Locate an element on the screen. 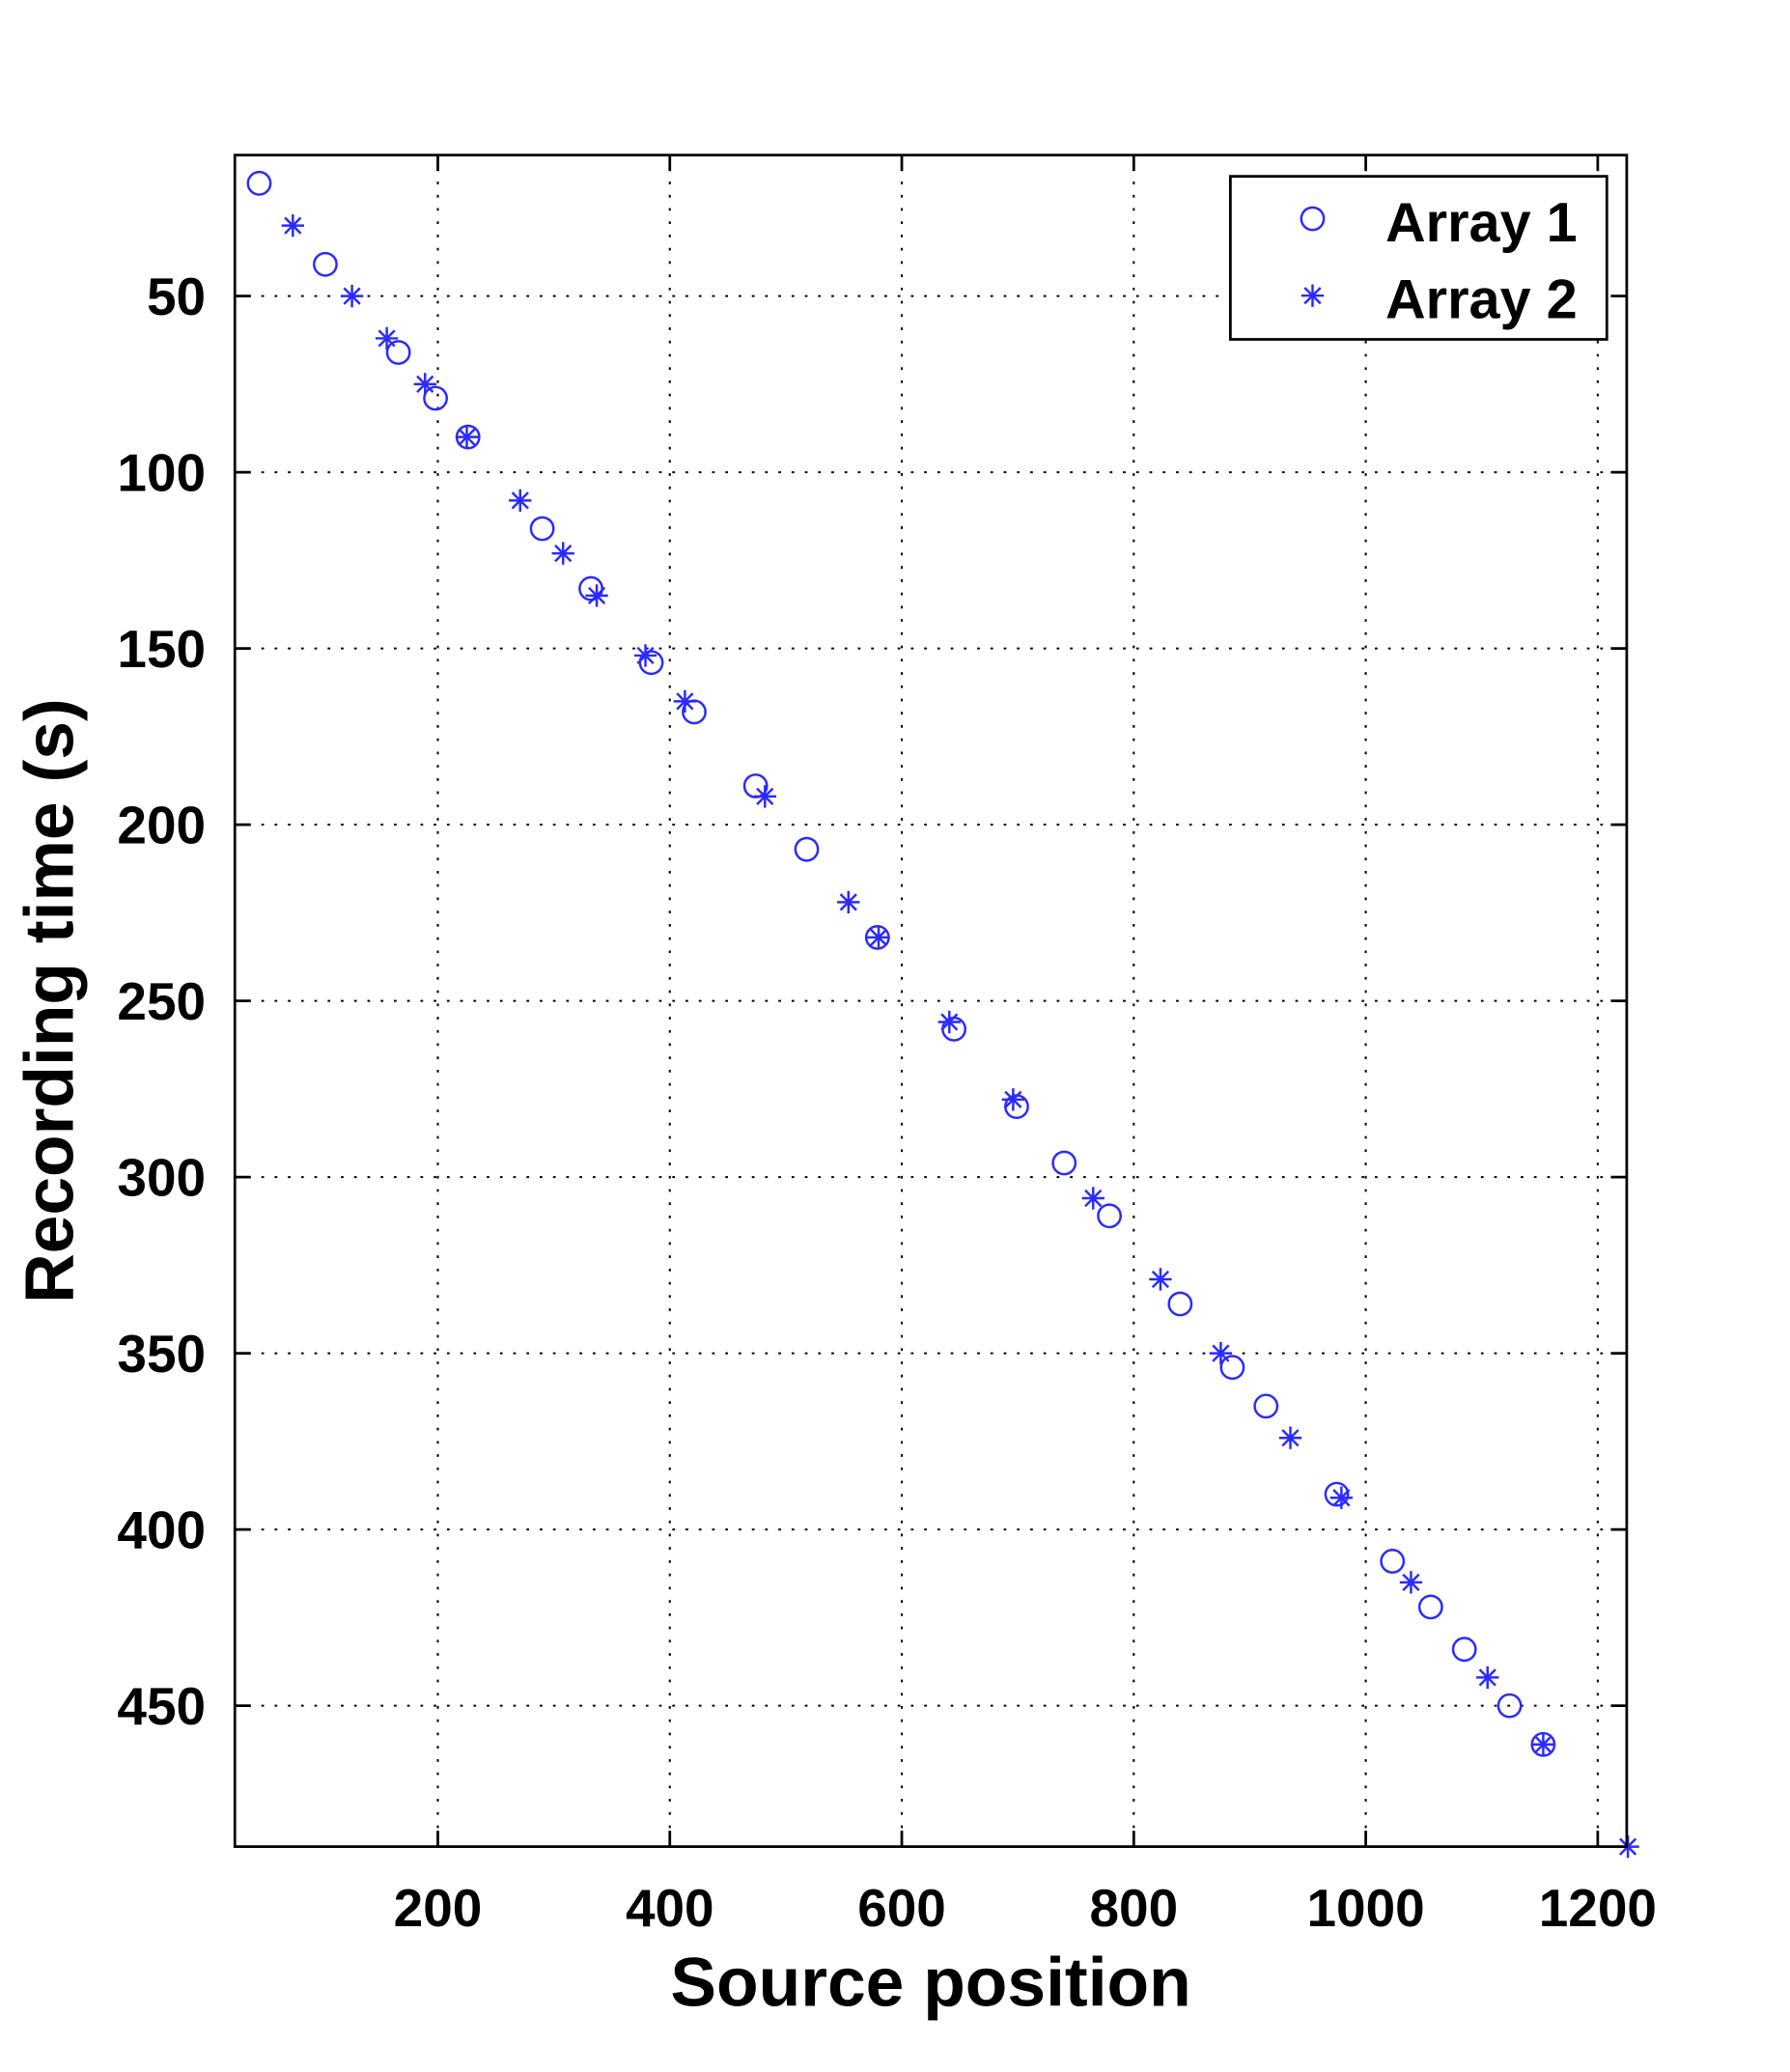 Image resolution: width=1790 pixels, height=2072 pixels. x-tick-label: 200 is located at coordinates (438, 1908).